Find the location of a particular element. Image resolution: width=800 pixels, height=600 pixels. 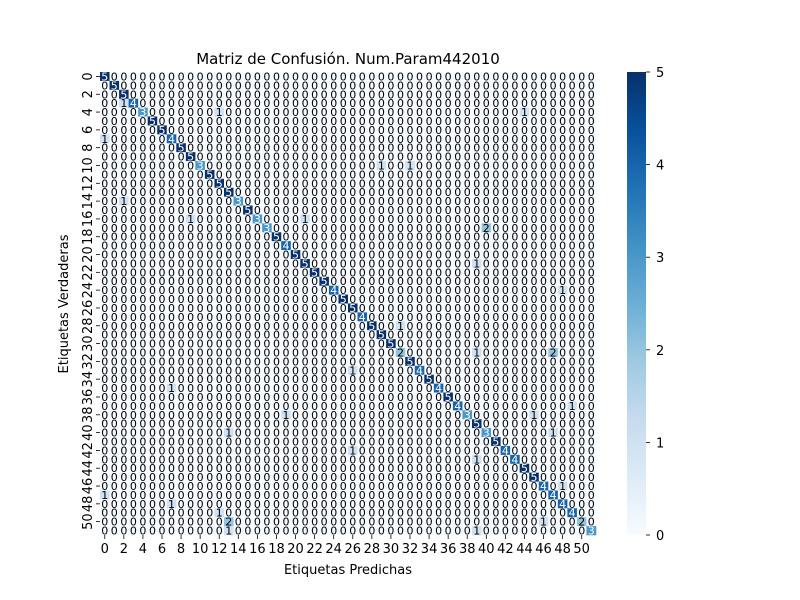

cell-value: 1 is located at coordinates (381, 165).